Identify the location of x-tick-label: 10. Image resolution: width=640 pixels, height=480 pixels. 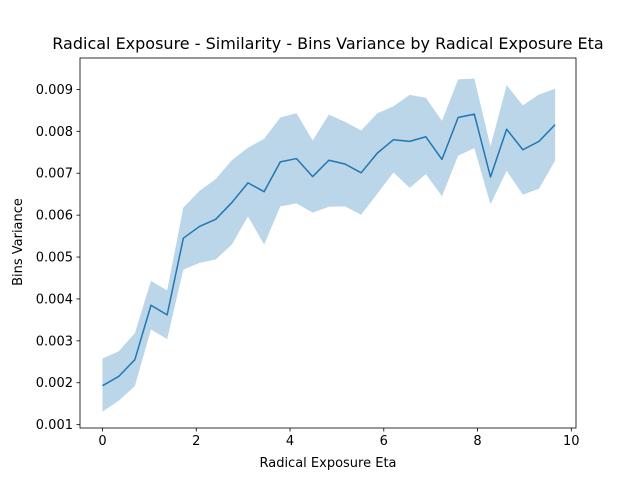
(571, 441).